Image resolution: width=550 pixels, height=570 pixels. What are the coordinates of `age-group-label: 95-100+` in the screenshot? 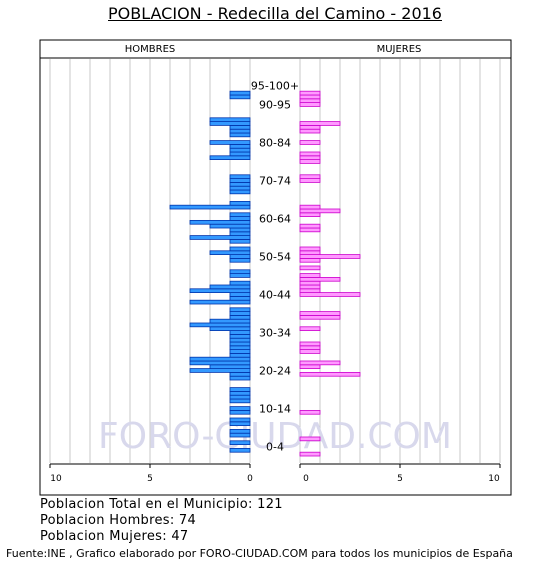 It's located at (275, 86).